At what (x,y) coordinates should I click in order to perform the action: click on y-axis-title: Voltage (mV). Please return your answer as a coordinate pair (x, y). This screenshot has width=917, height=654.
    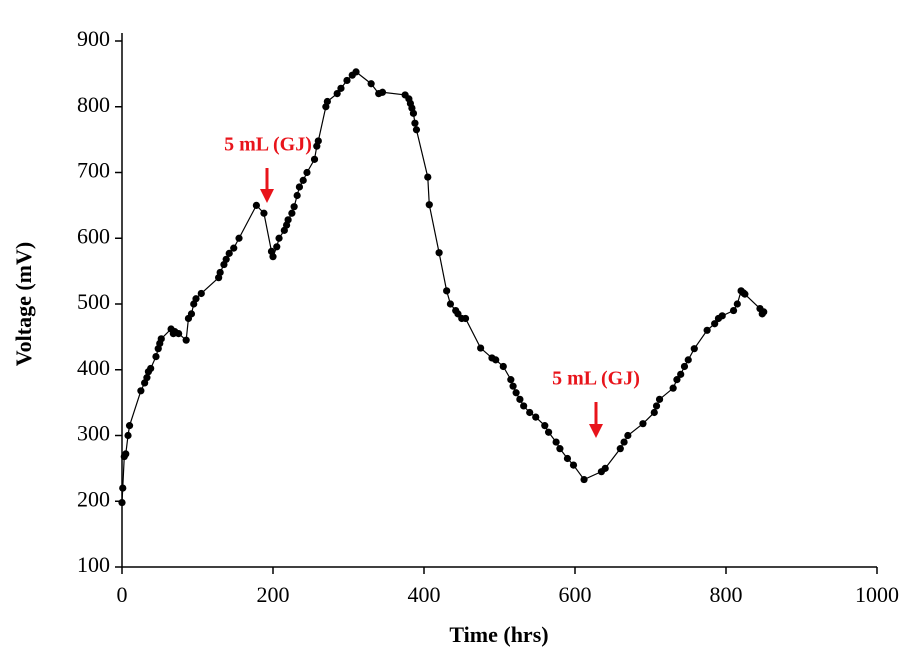
    Looking at the image, I should click on (23, 304).